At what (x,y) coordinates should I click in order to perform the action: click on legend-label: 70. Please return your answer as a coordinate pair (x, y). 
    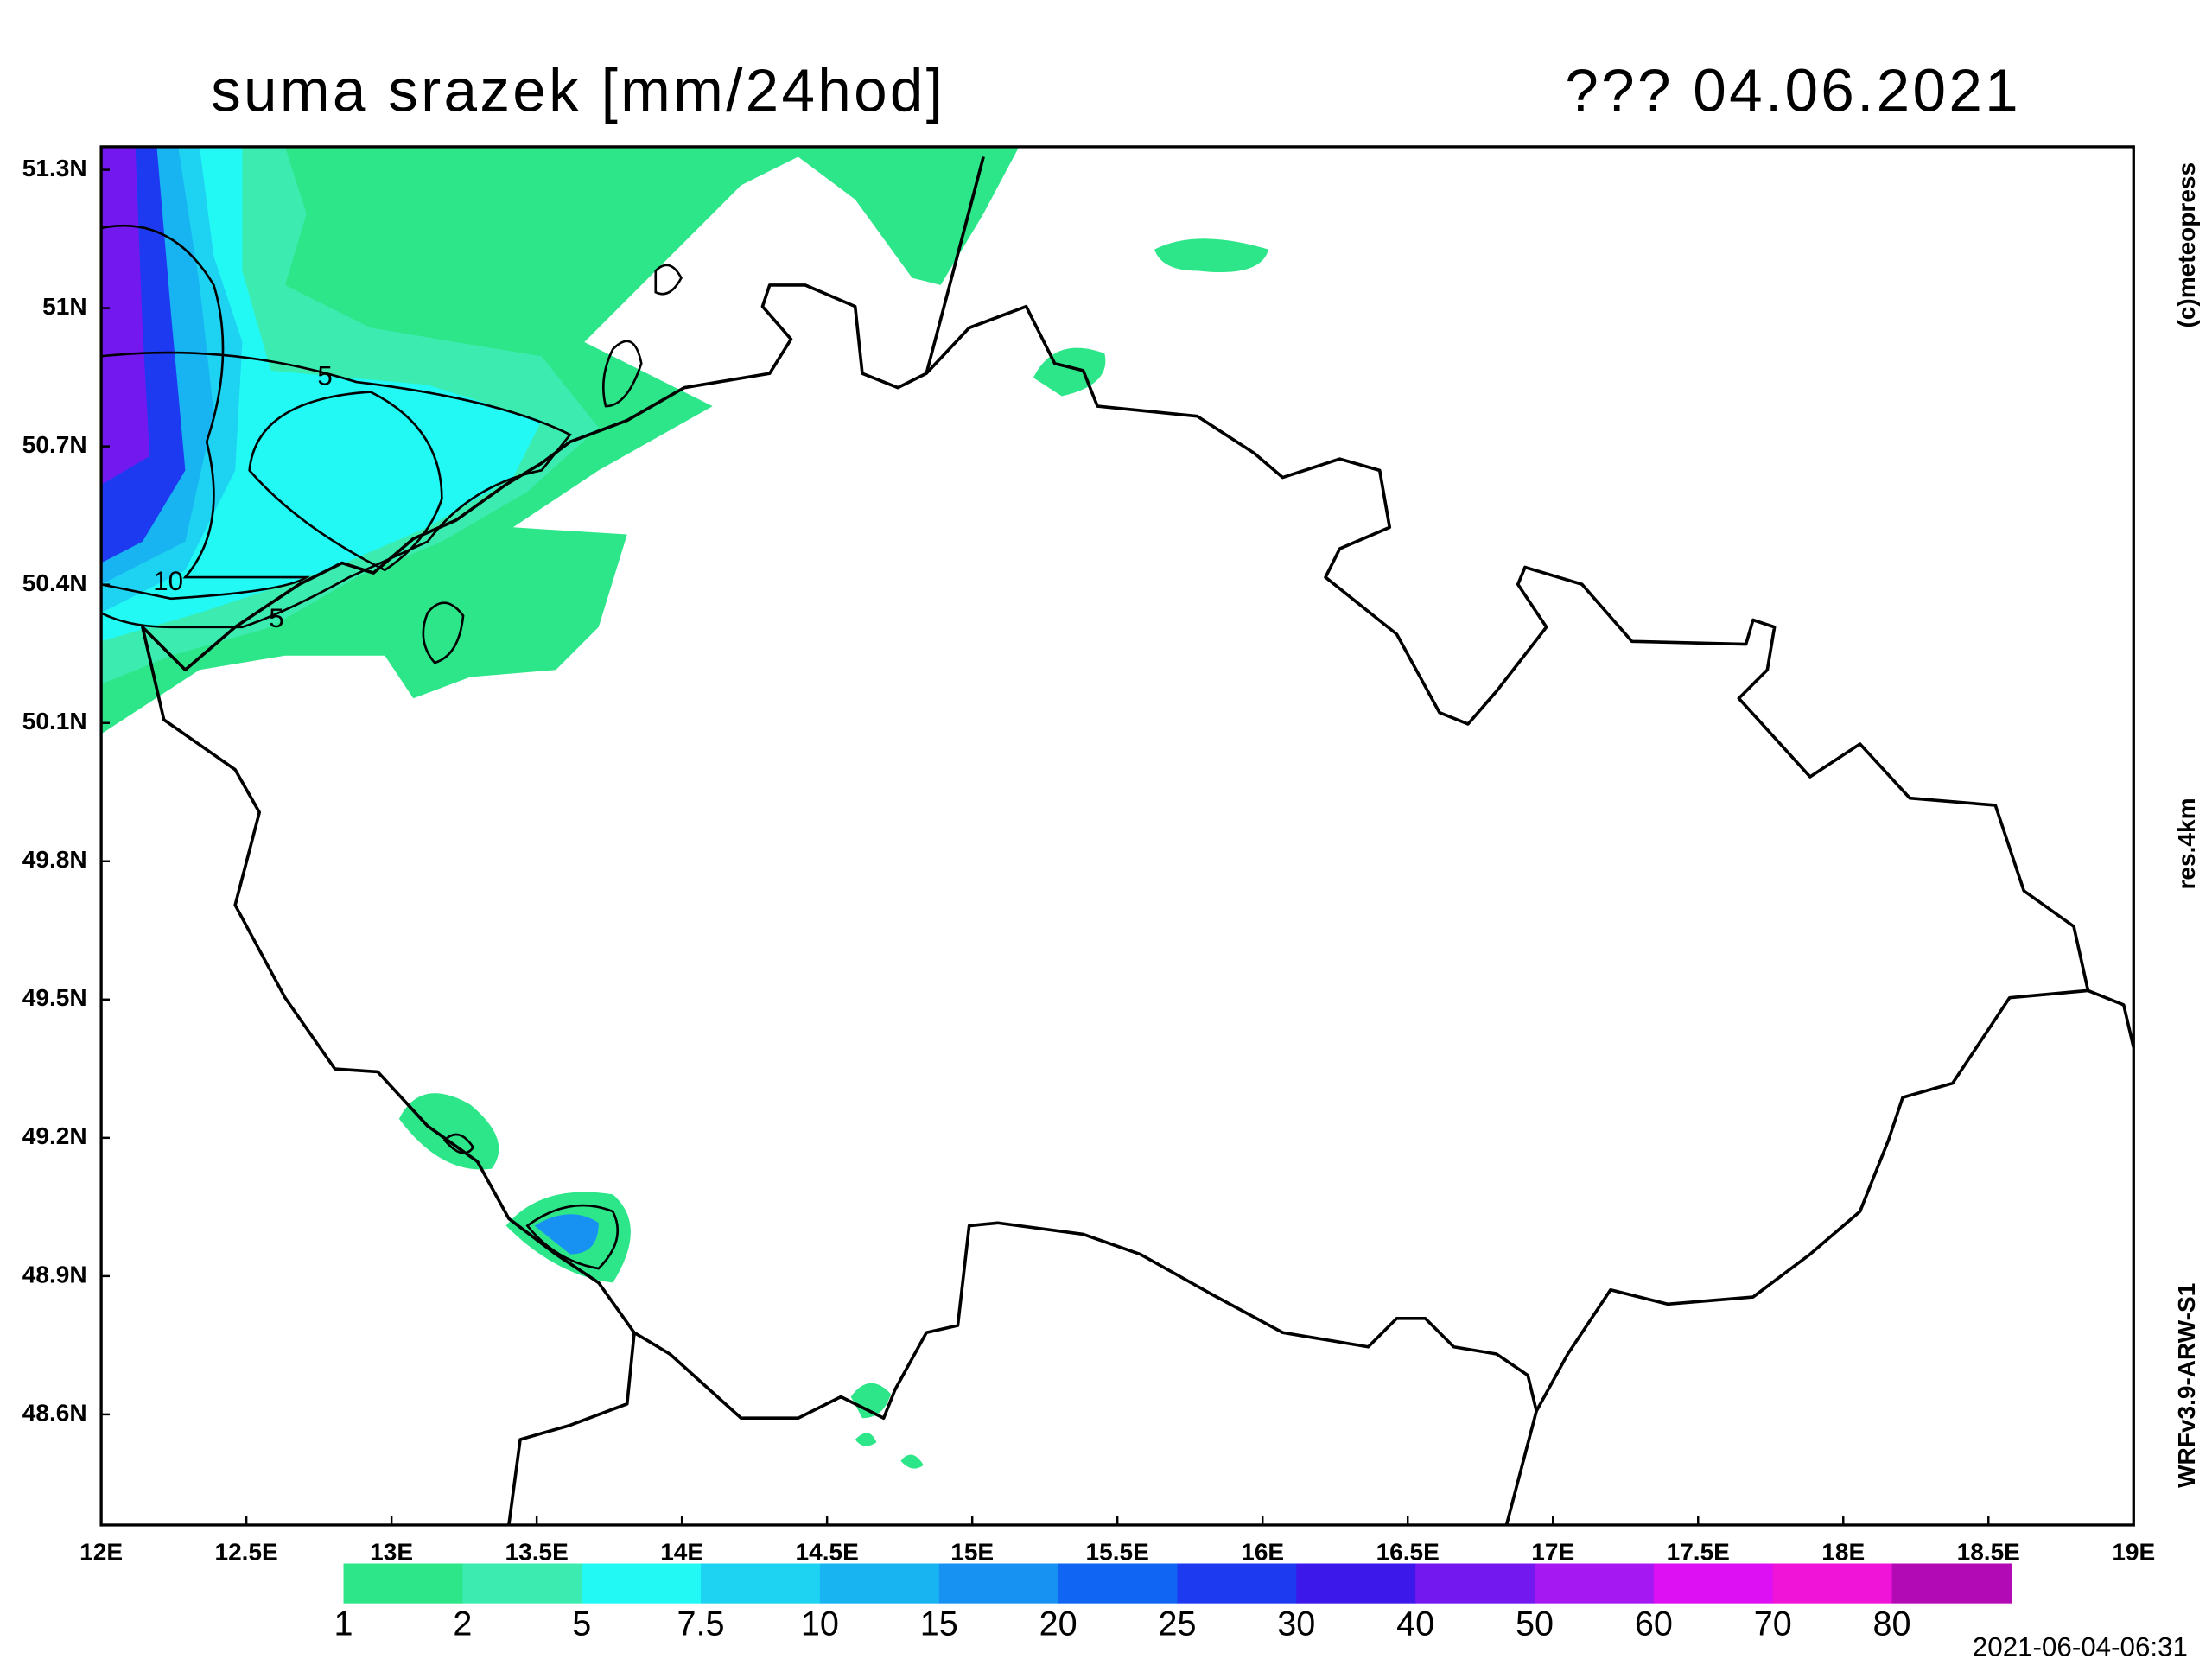
    Looking at the image, I should click on (1773, 1624).